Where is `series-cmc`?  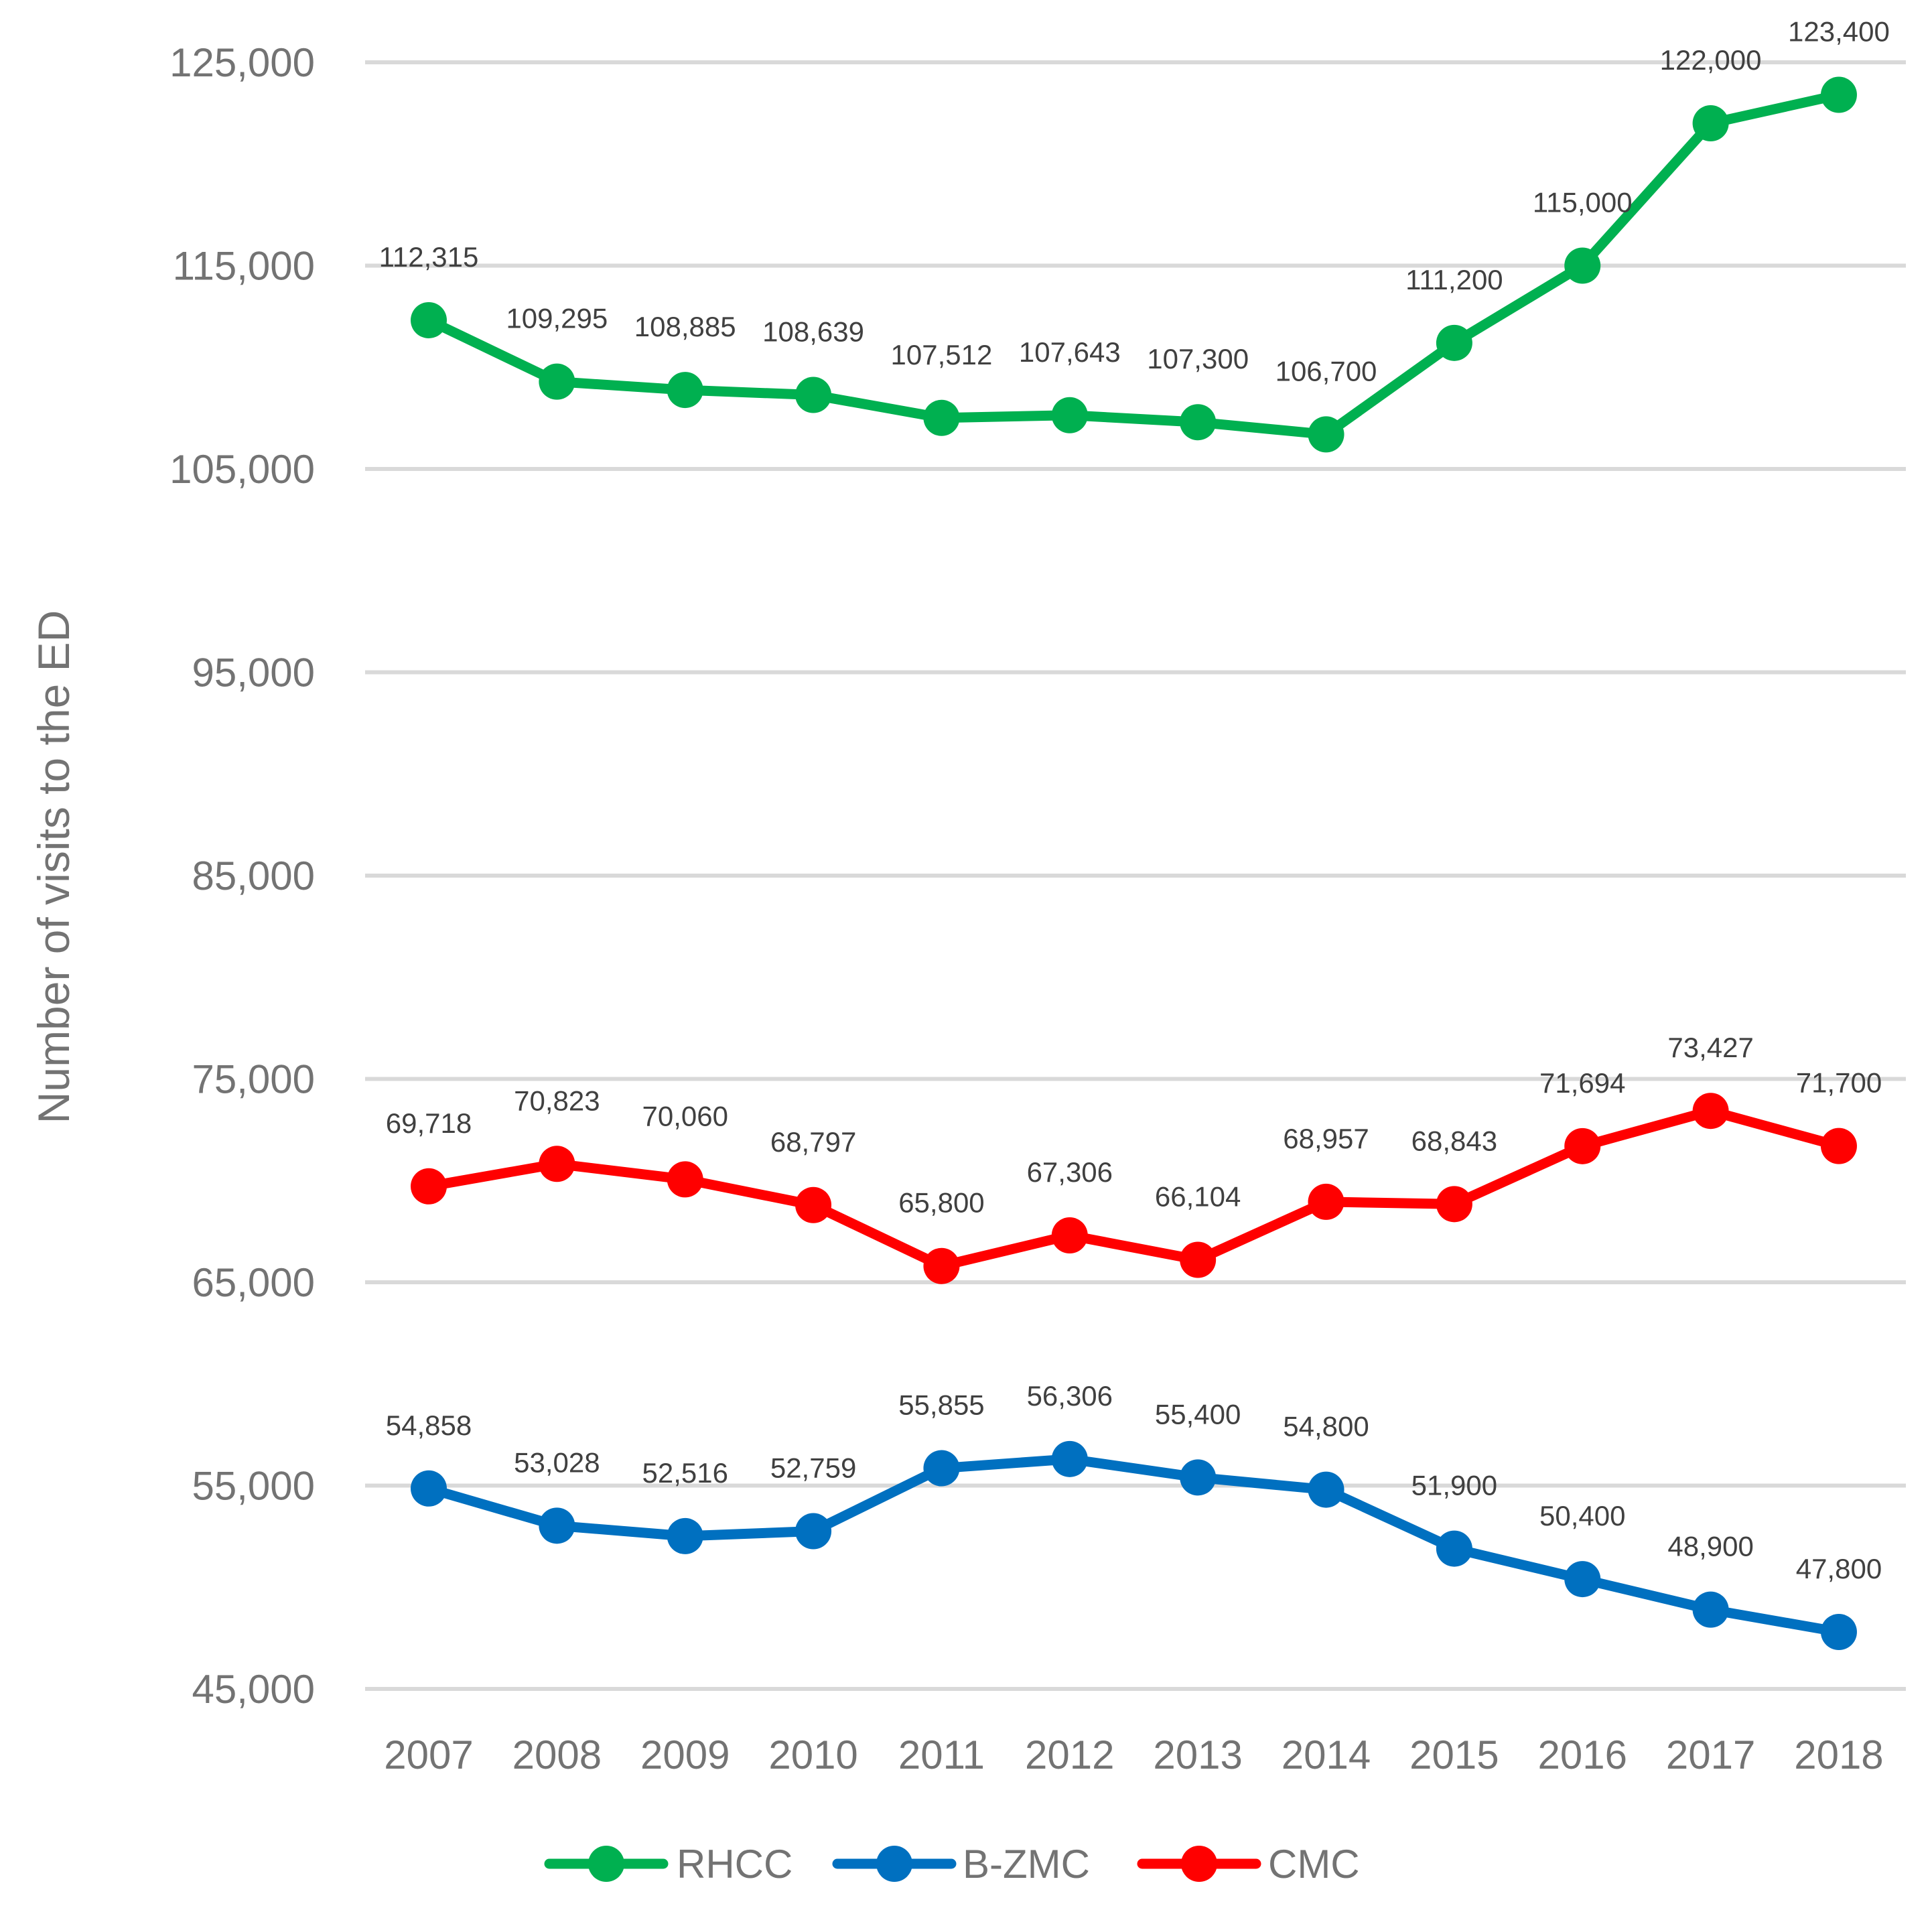 series-cmc is located at coordinates (1134, 1188).